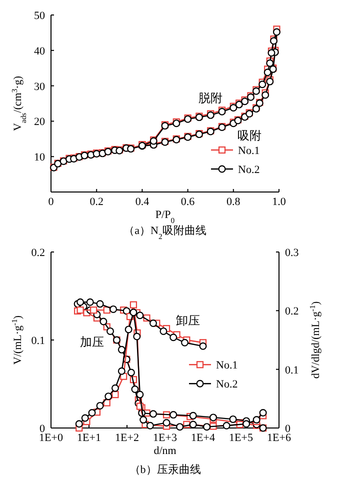  Describe the element at coordinates (165, 438) in the screenshot. I see `x-tick-label: 1E+3` at that location.